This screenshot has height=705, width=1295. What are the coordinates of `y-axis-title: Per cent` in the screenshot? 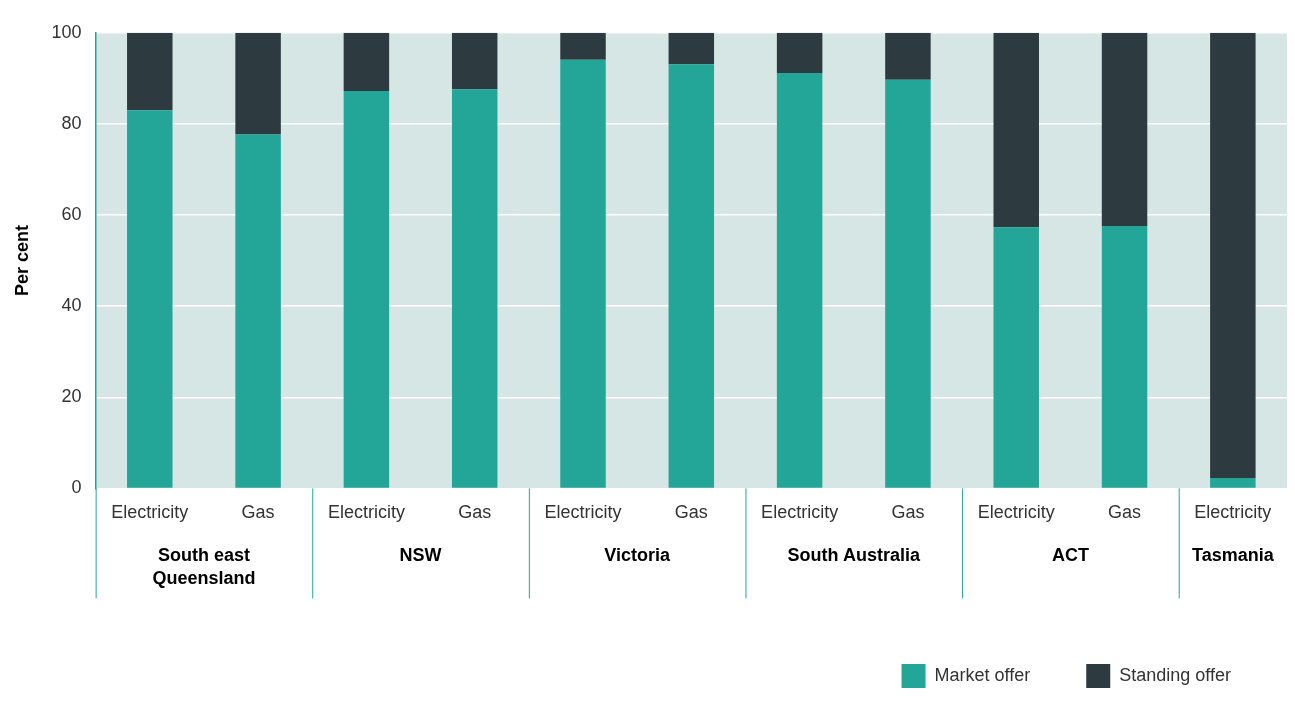 It's located at (21, 261).